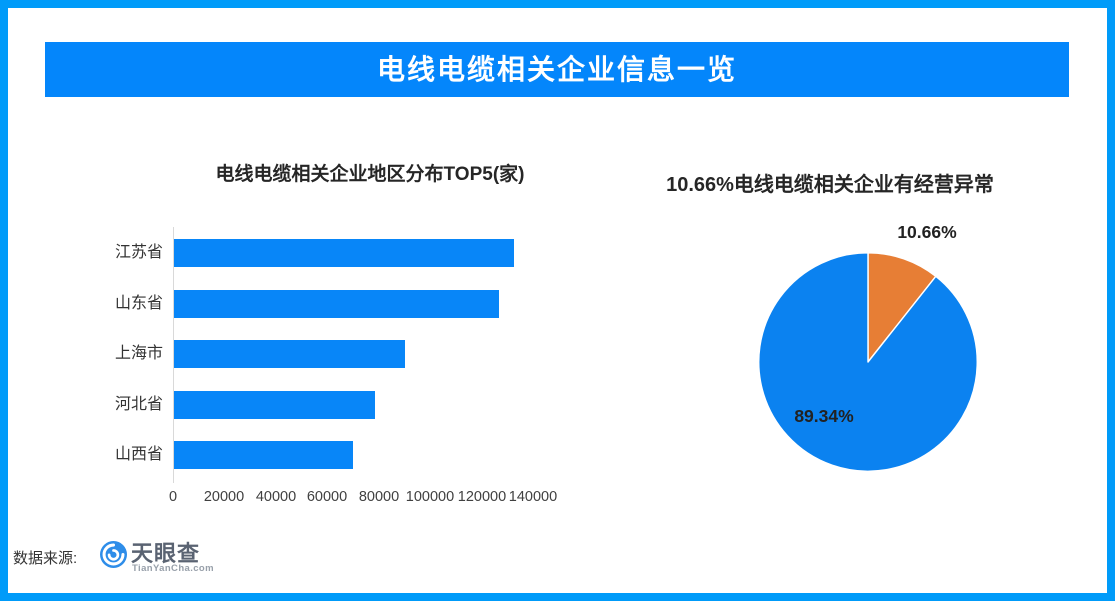  Describe the element at coordinates (533, 497) in the screenshot. I see `x-axis-tick-label: 140000` at that location.